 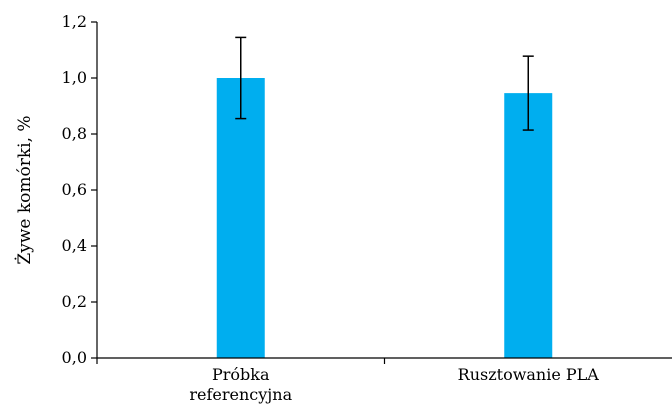 I want to click on y-tick-label-5: 1,0, so click(x=74, y=77).